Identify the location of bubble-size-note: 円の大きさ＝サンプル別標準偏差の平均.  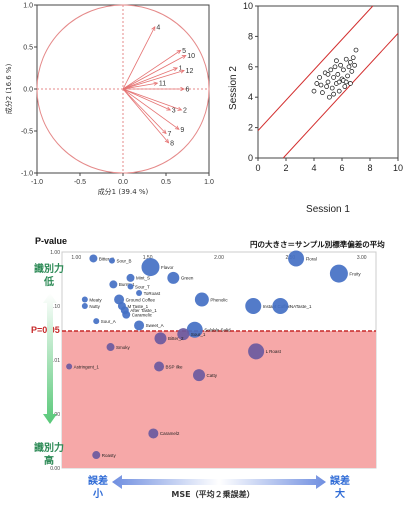
(317, 244).